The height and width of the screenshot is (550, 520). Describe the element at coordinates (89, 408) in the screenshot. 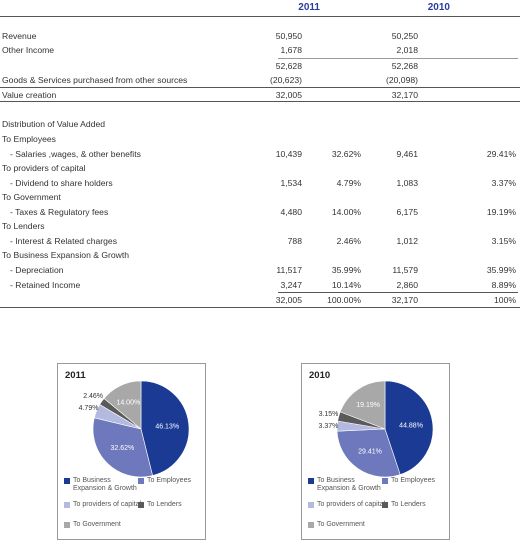

I see `pie-label-capital-2011: 4.79%` at that location.